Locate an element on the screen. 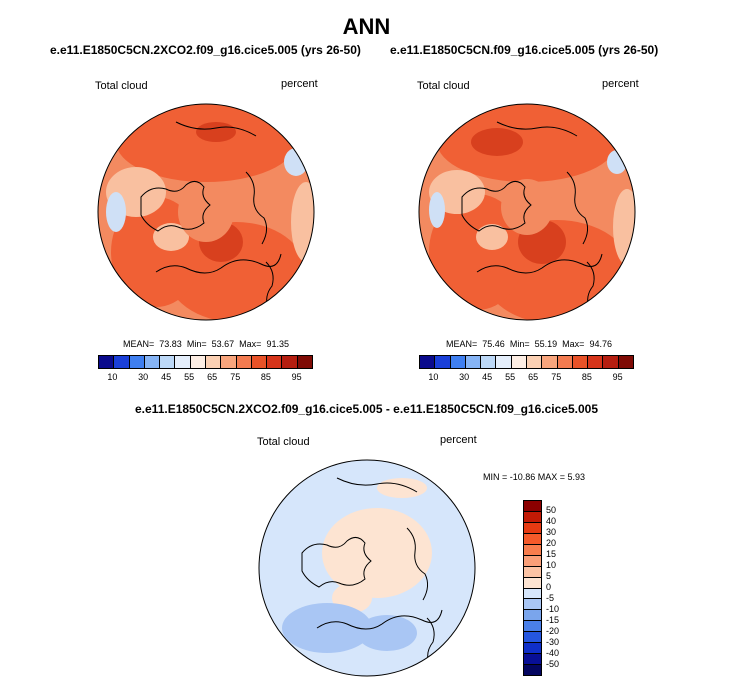 This screenshot has height=685, width=733. panel-2-colorbar-tick-label: 10 is located at coordinates (433, 377).